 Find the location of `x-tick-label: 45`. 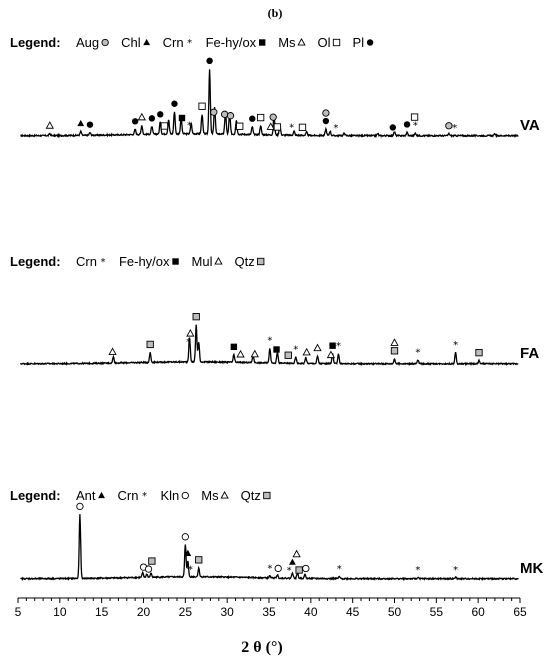

x-tick-label: 45 is located at coordinates (353, 612).